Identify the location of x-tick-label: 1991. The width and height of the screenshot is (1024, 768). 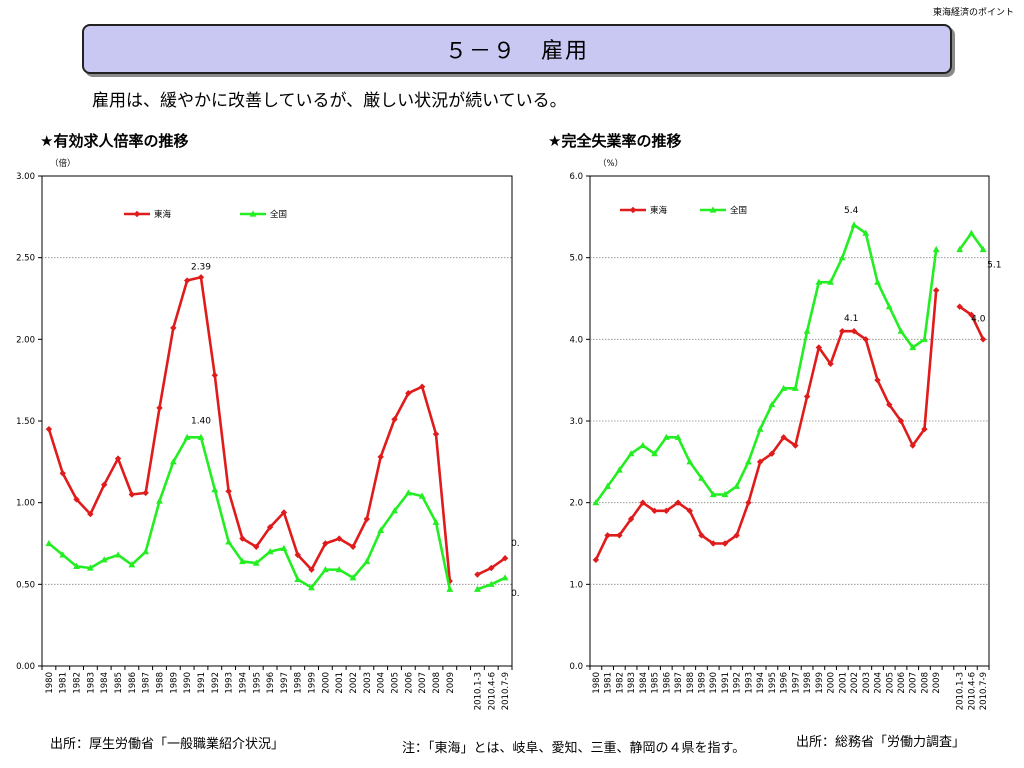
(202, 683).